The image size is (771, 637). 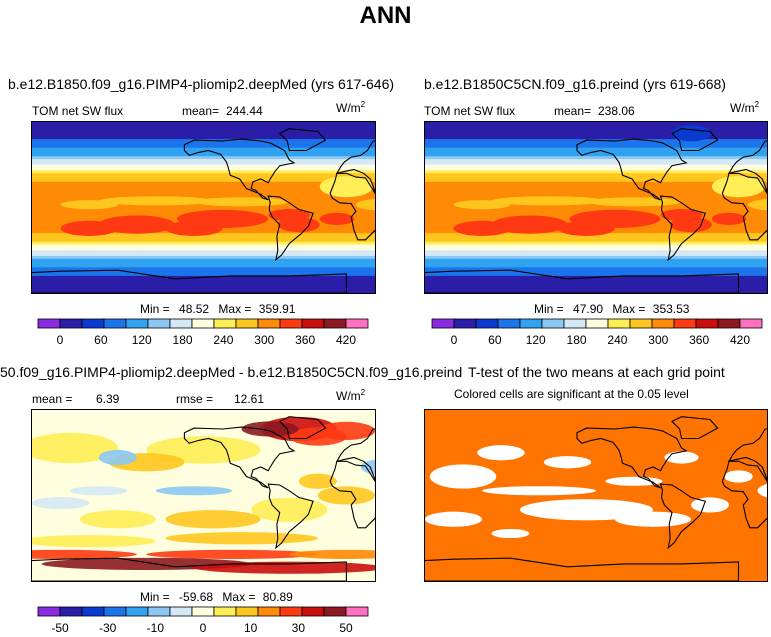 What do you see at coordinates (346, 339) in the screenshot?
I see `colorbar-tick-label: 420` at bounding box center [346, 339].